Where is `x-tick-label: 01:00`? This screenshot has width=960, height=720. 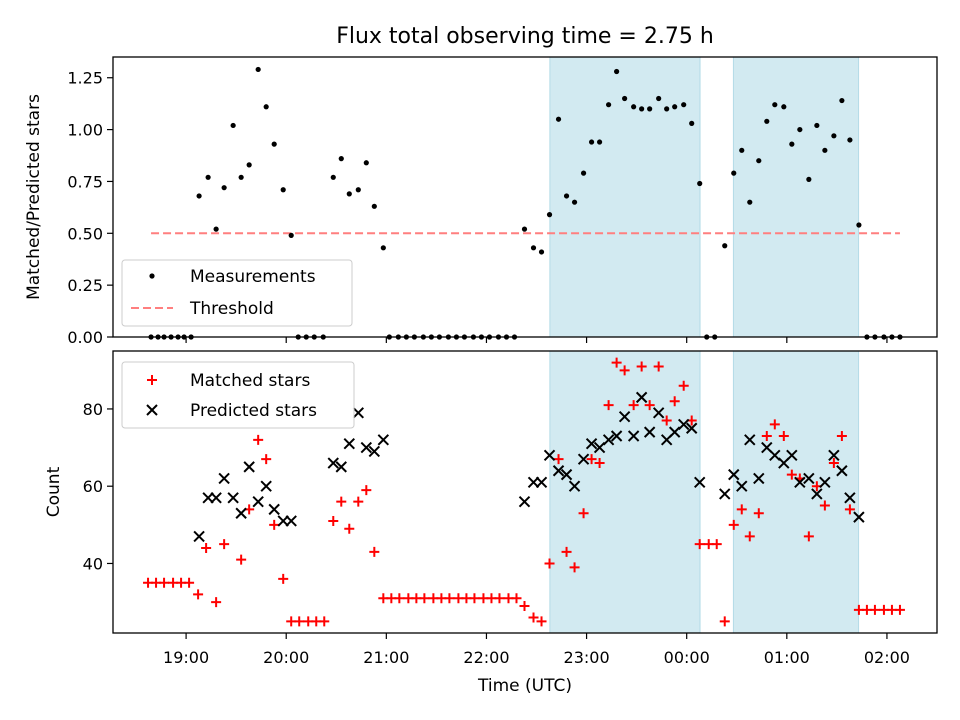 x-tick-label: 01:00 is located at coordinates (787, 657).